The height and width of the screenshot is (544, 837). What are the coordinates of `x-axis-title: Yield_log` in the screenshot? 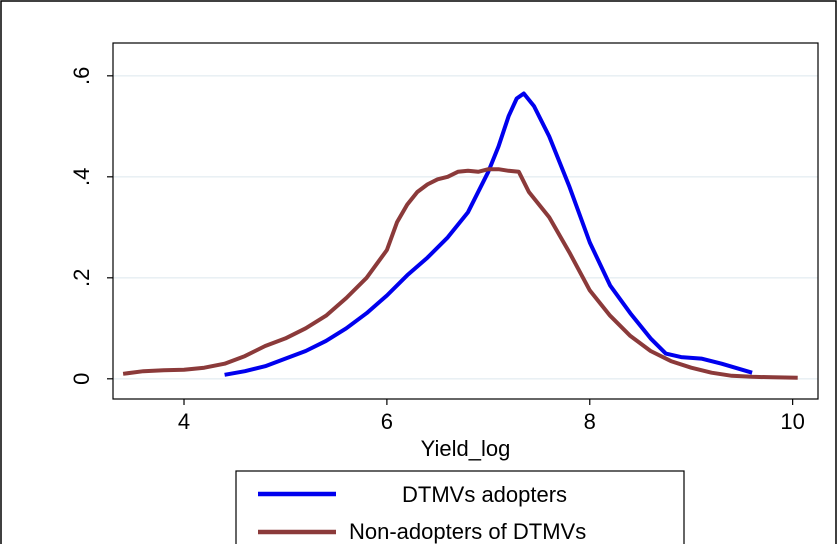 It's located at (466, 448).